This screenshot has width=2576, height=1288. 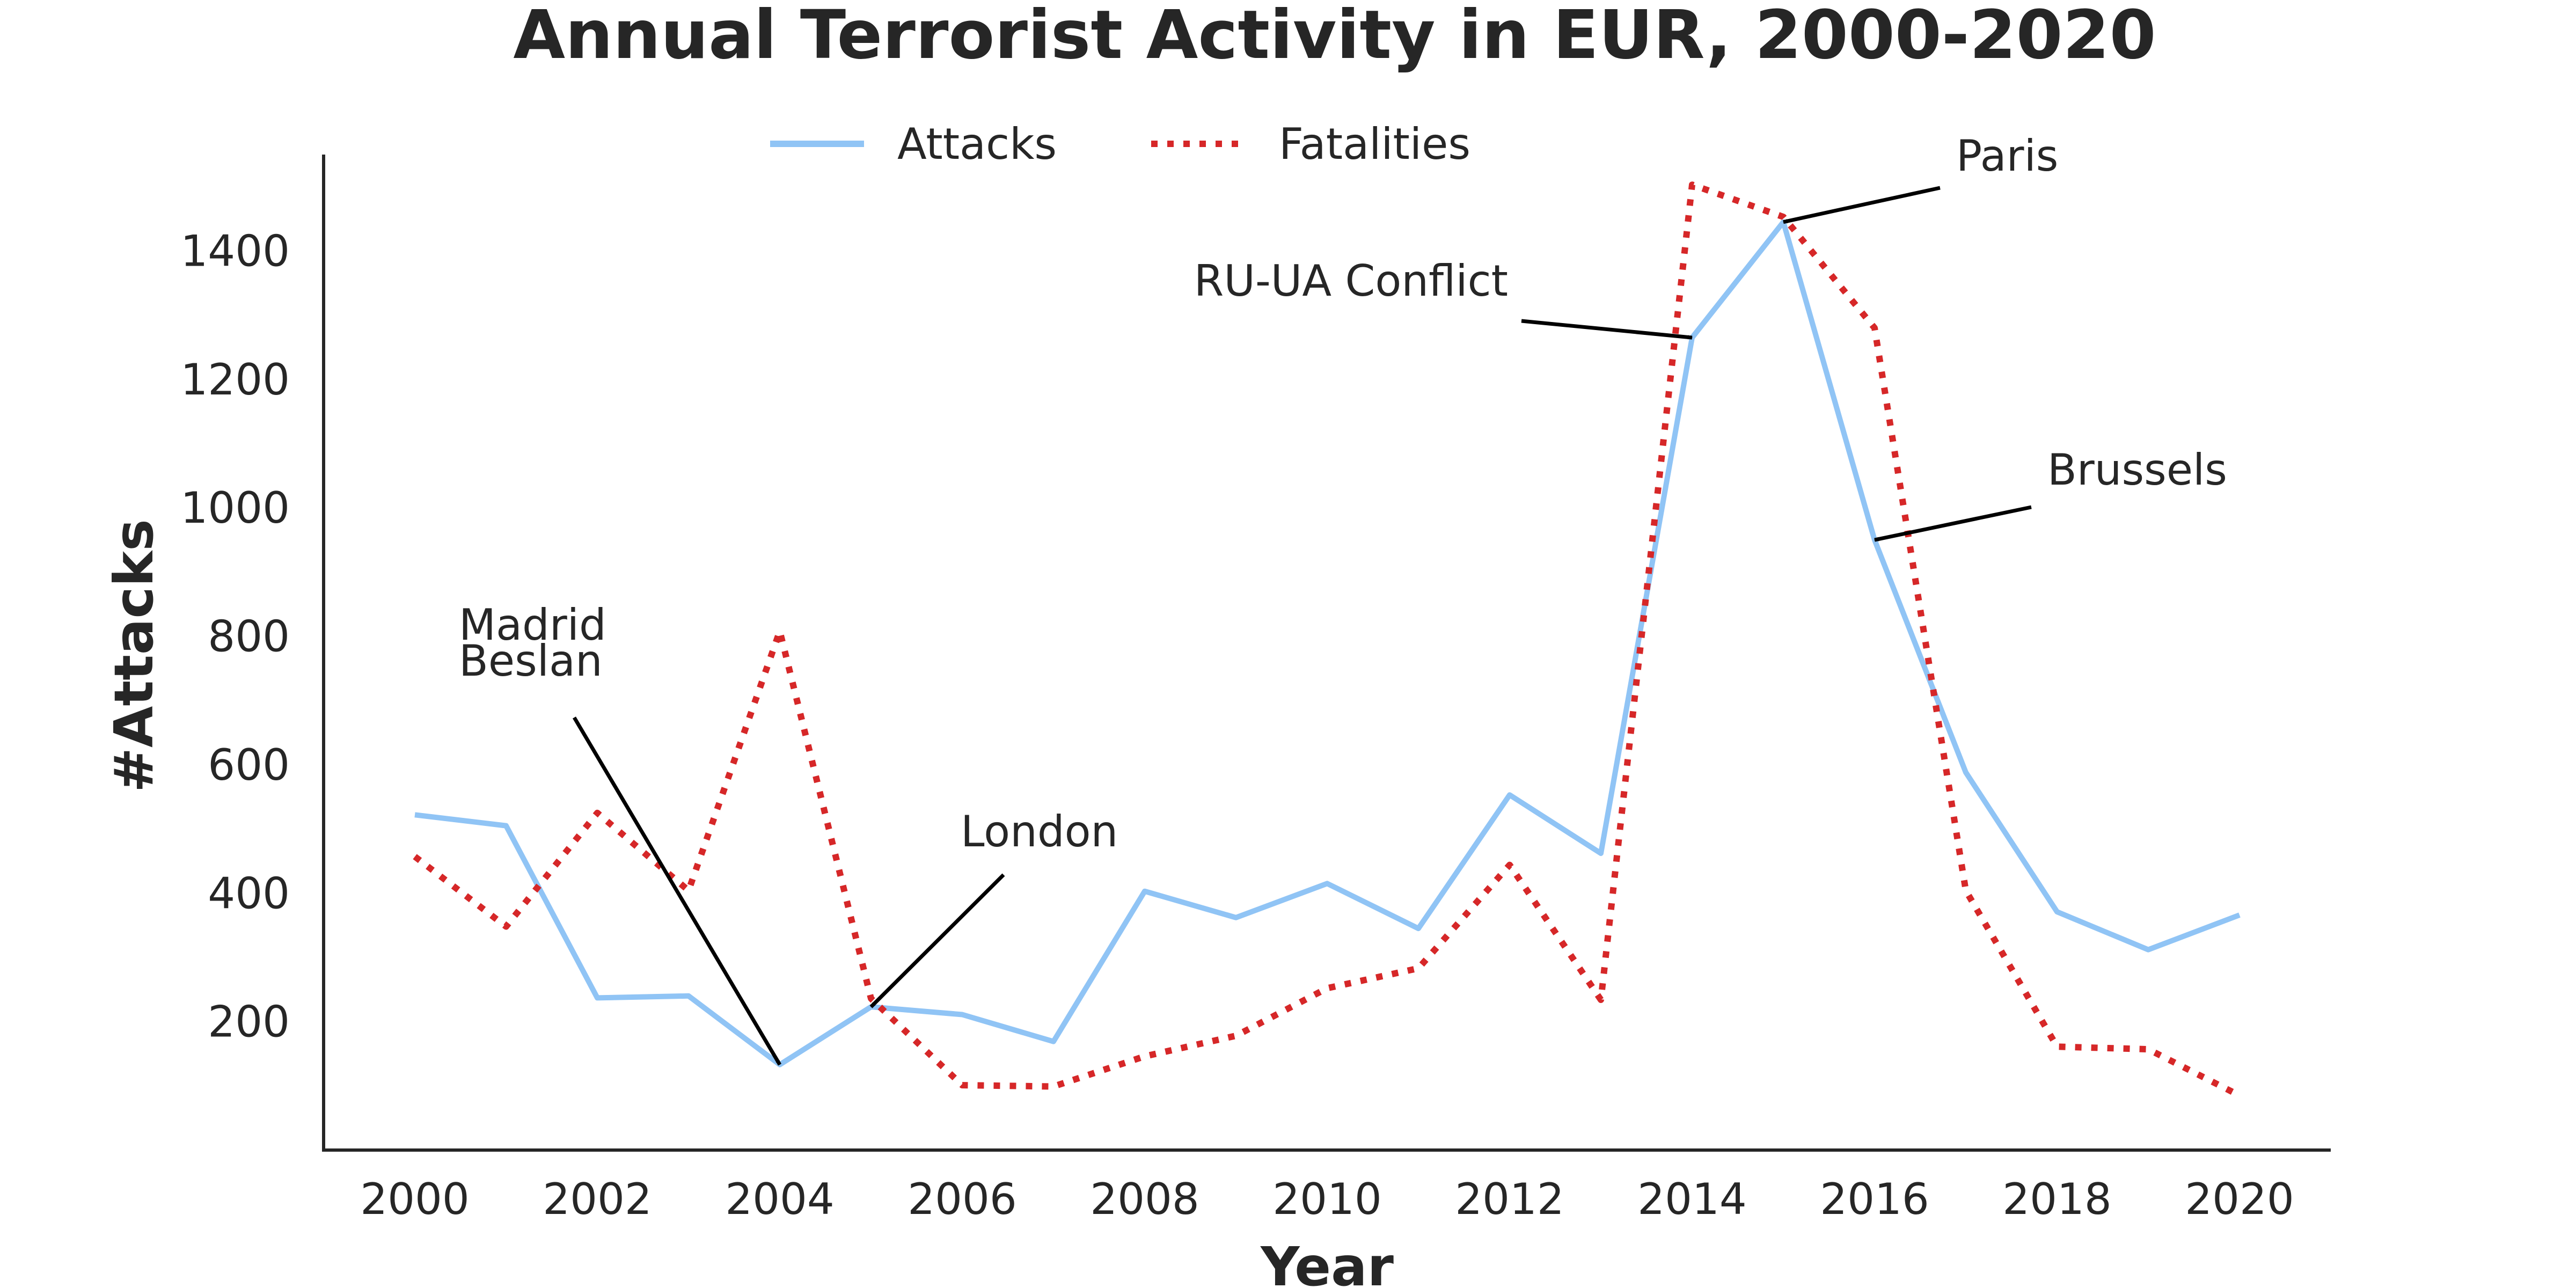 What do you see at coordinates (1120, 144) in the screenshot?
I see `legend: Attacks Fatalities` at bounding box center [1120, 144].